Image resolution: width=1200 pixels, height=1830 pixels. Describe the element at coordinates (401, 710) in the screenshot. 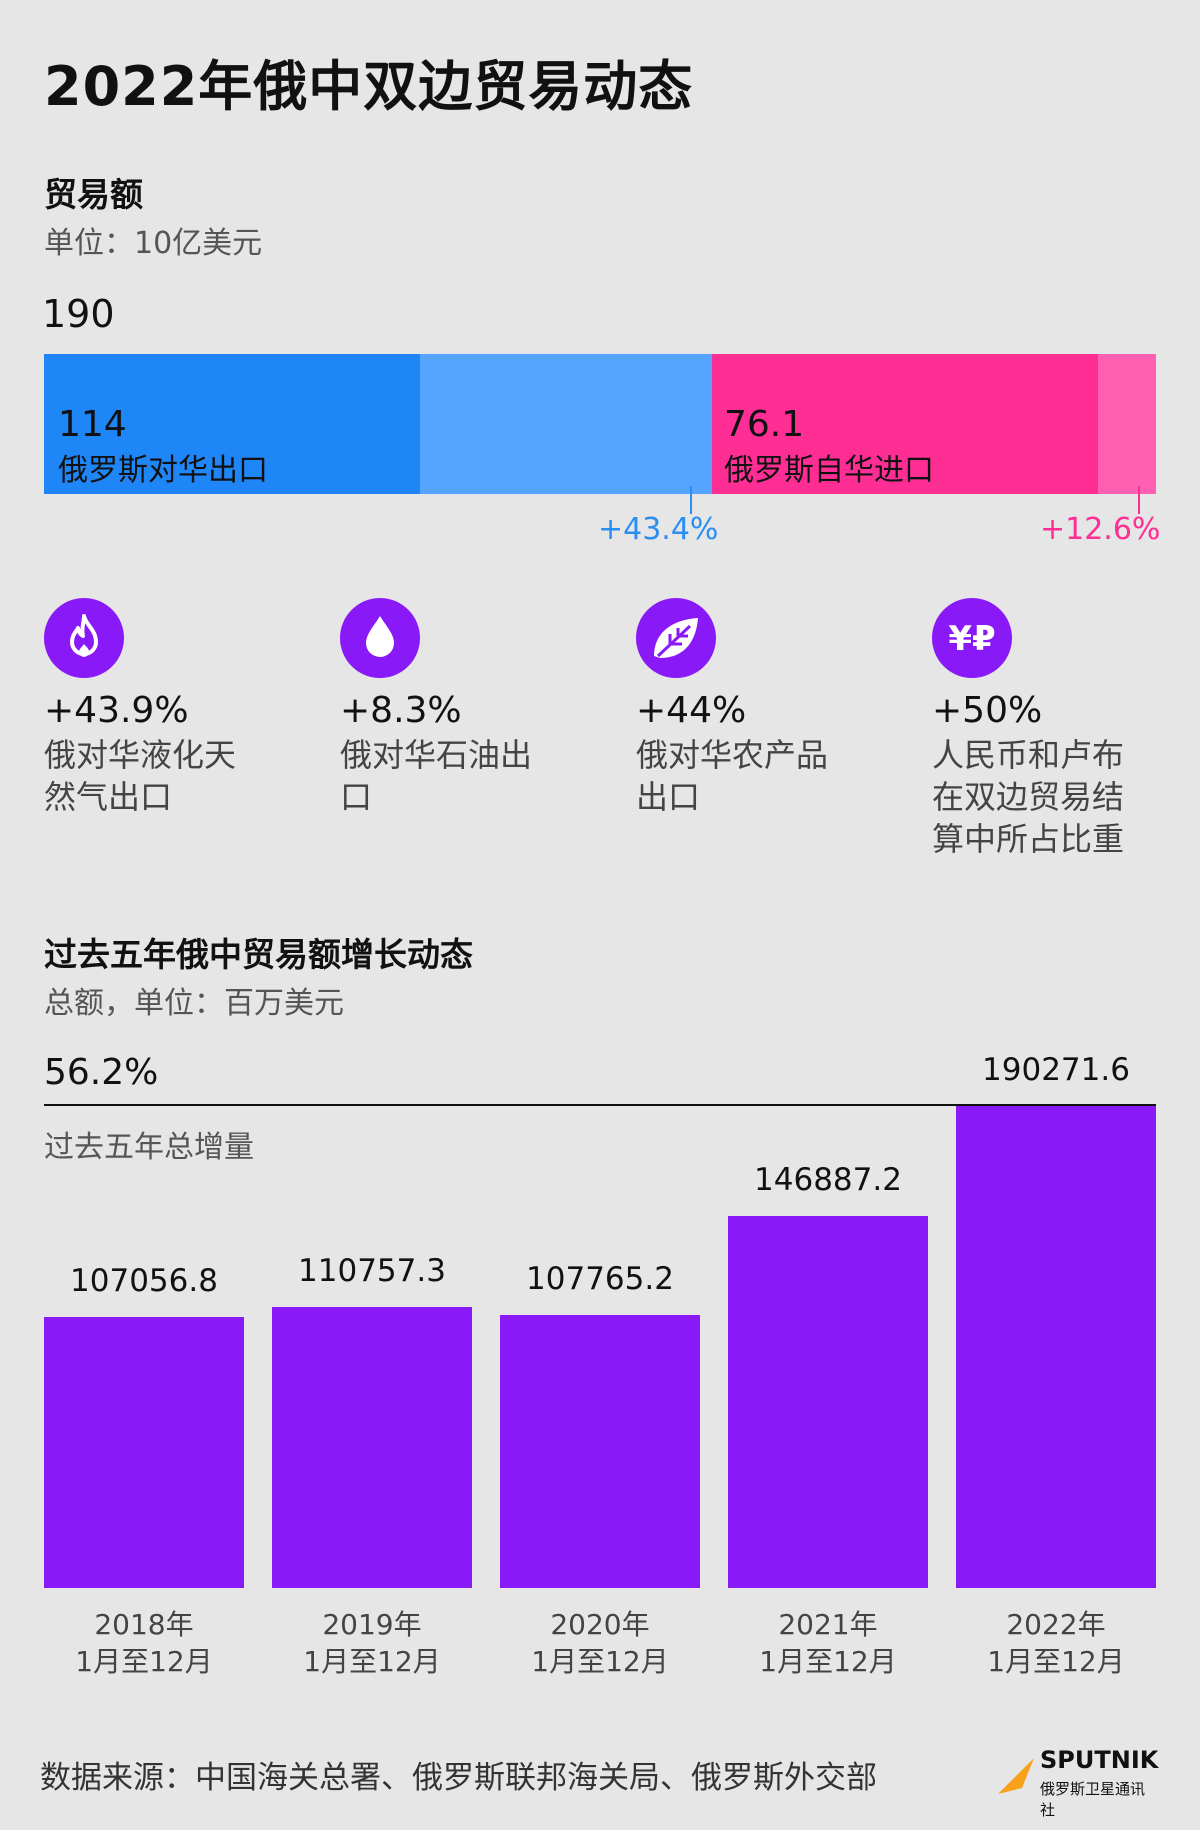

I see `stat-oil-pct: +8.3%` at that location.